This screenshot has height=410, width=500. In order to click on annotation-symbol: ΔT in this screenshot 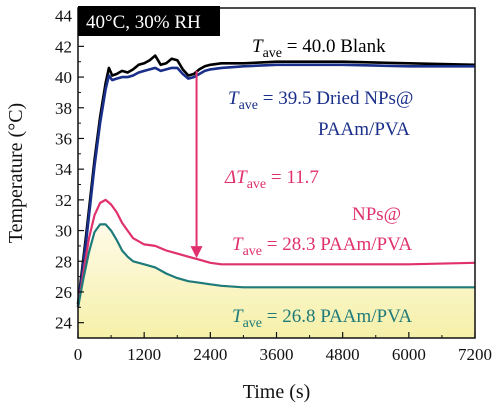, I will do `click(236, 177)`.